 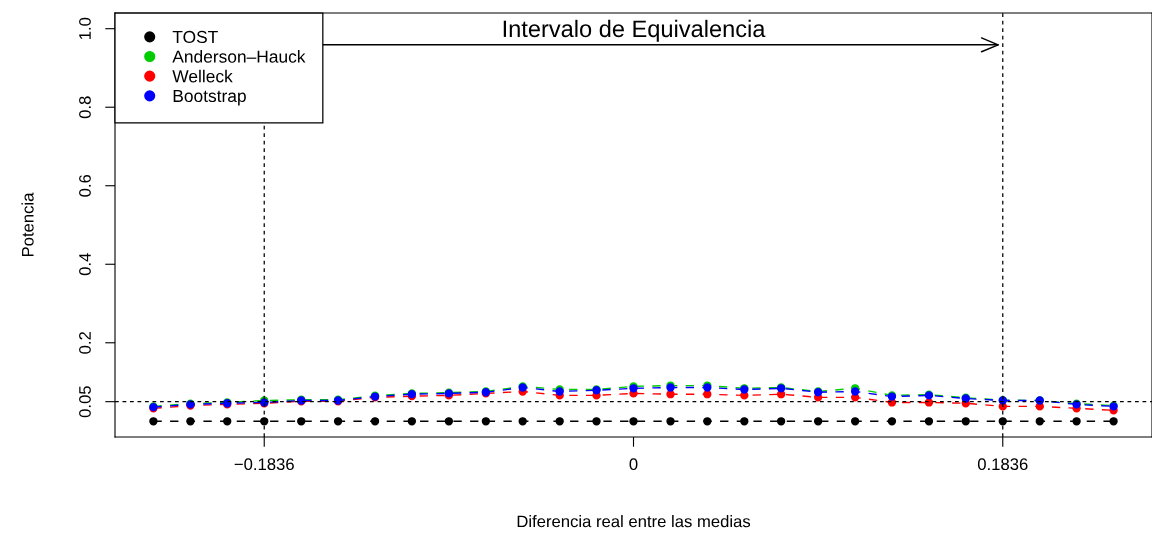 What do you see at coordinates (239, 56) in the screenshot?
I see `legend-label: Anderson–Hauck` at bounding box center [239, 56].